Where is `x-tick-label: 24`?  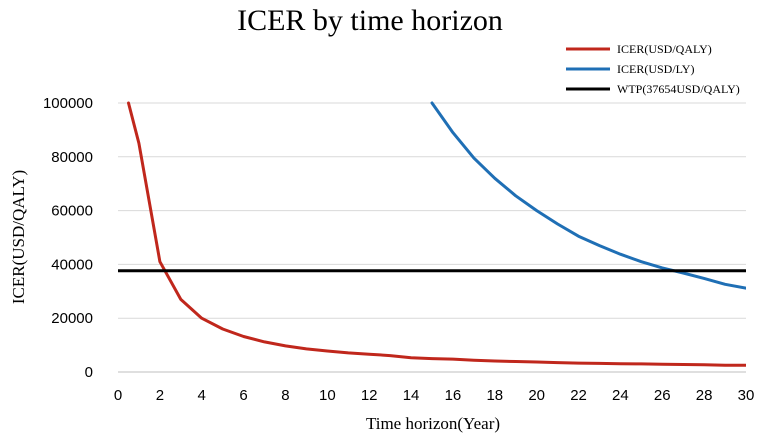
x-tick-label: 24 is located at coordinates (620, 395).